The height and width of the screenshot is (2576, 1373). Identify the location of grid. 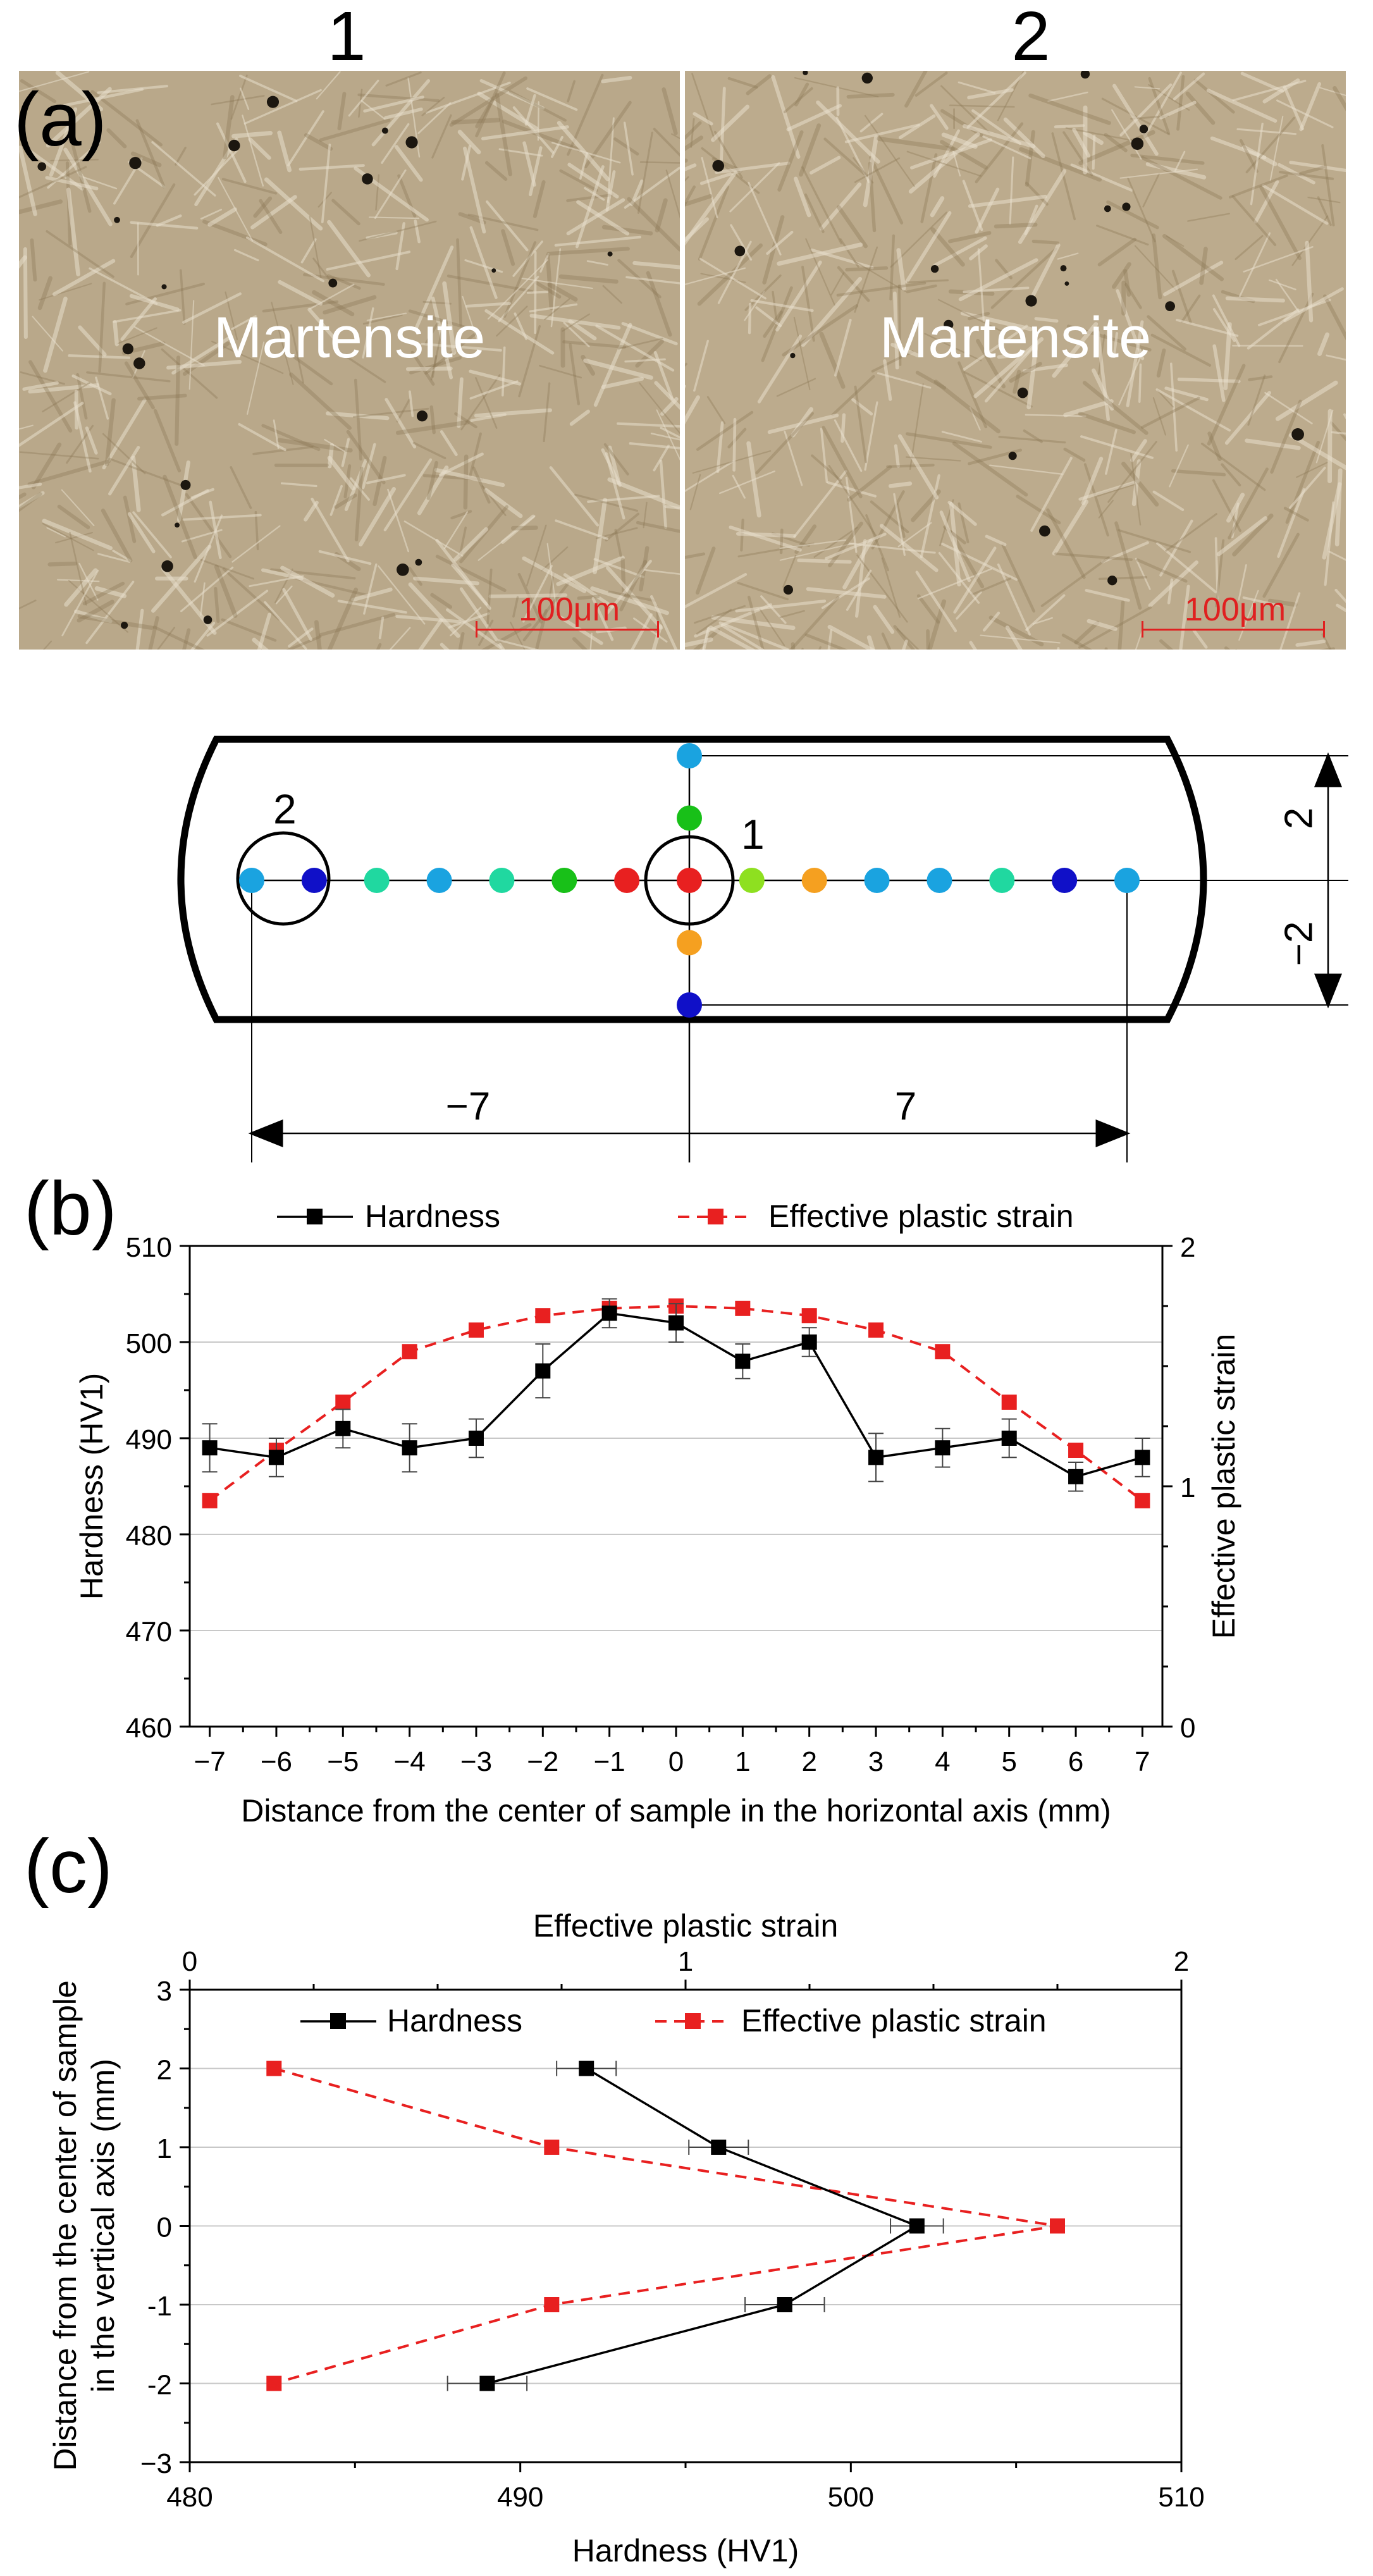
(685, 2226).